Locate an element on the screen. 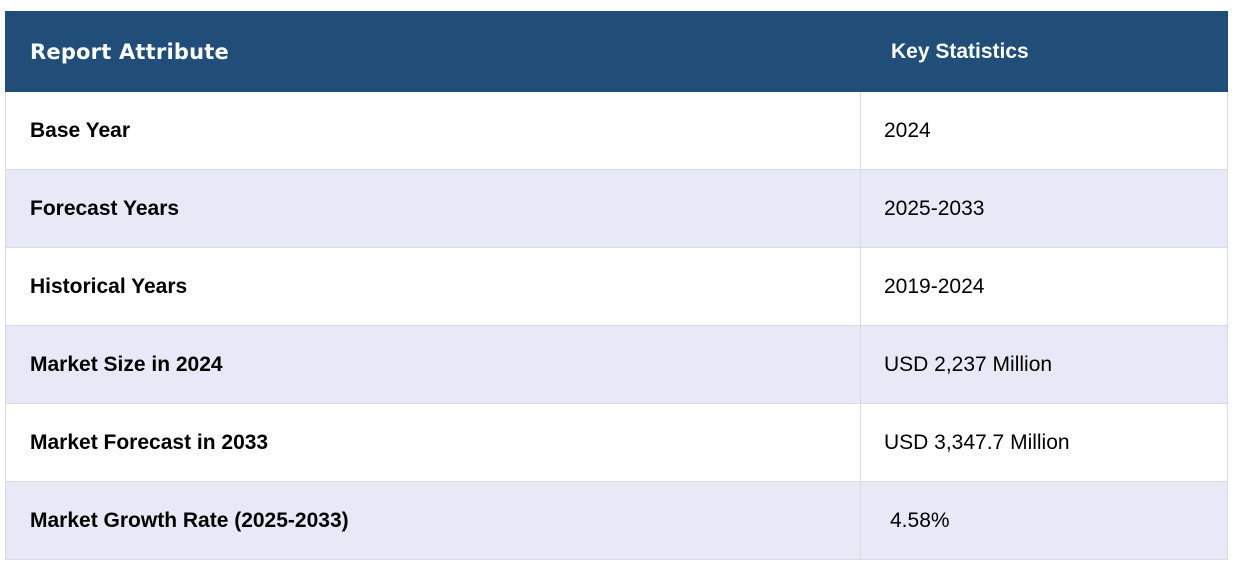 The height and width of the screenshot is (574, 1238). table-row: Forecast Years 2025-2033 is located at coordinates (616, 208).